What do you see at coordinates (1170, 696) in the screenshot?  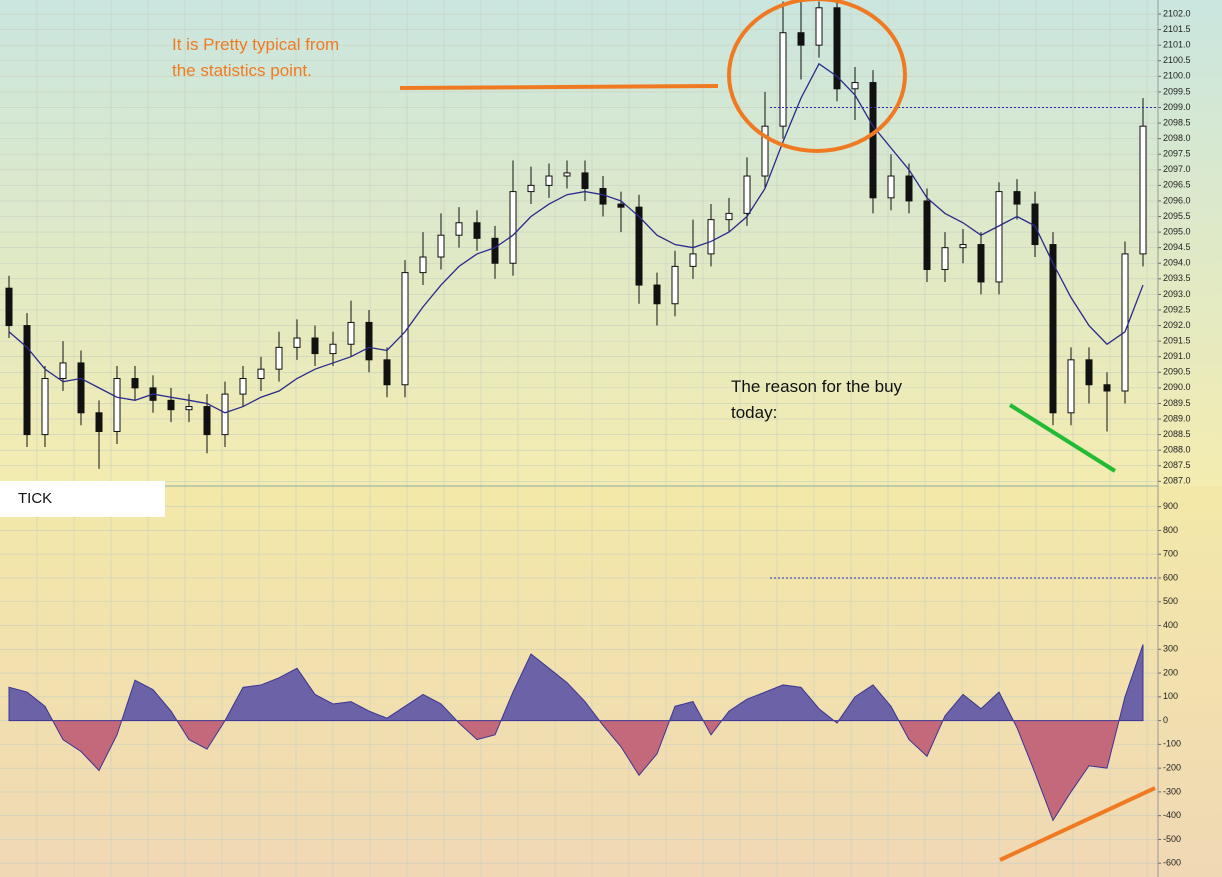 I see `y-tick-label: 100` at bounding box center [1170, 696].